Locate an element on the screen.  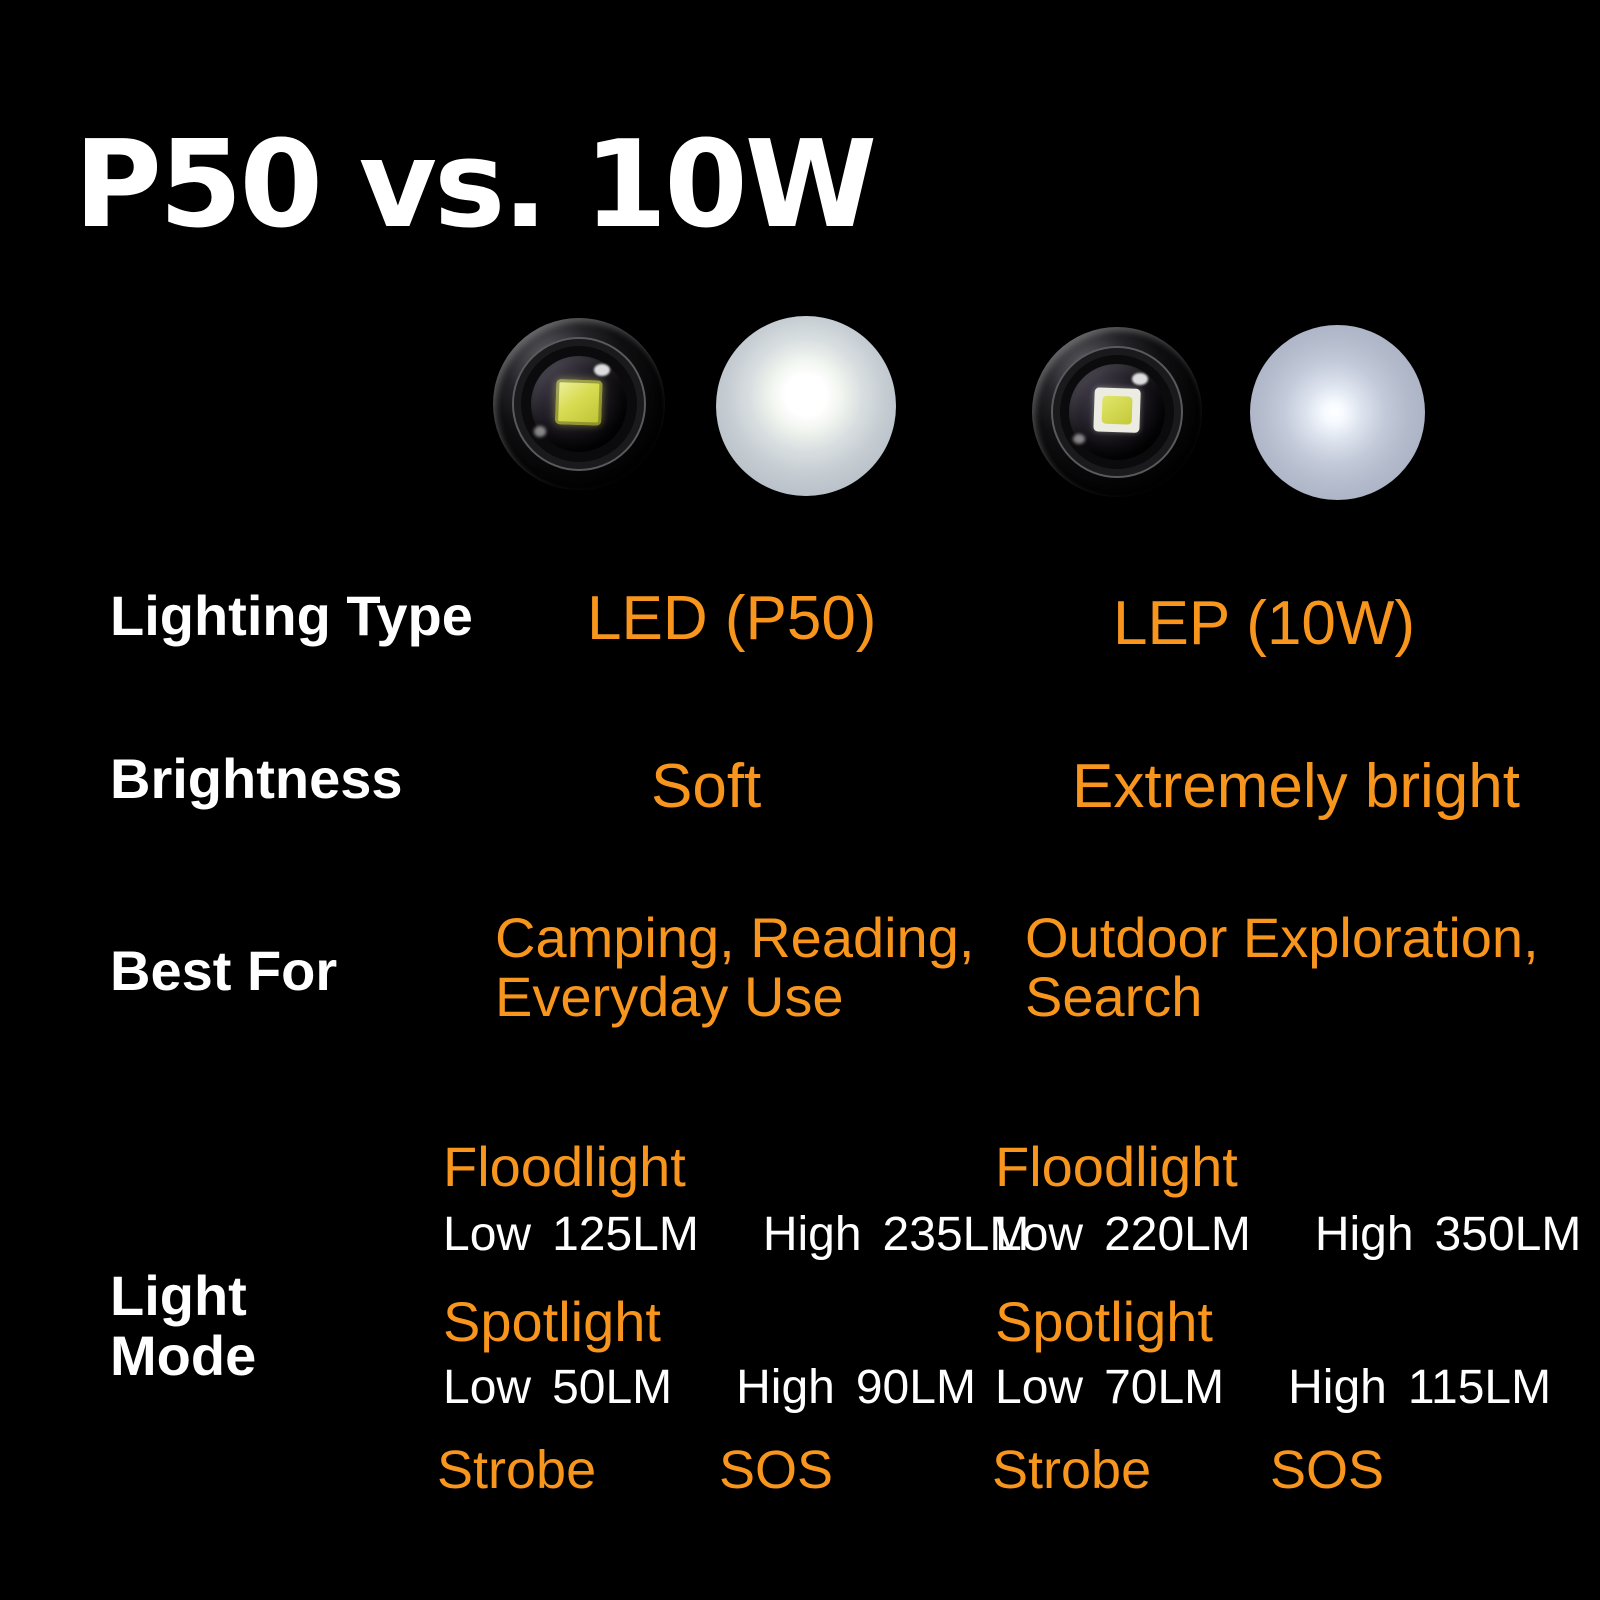
best-for-lep-value: Outdoor Exploration, Search is located at coordinates (1282, 967).